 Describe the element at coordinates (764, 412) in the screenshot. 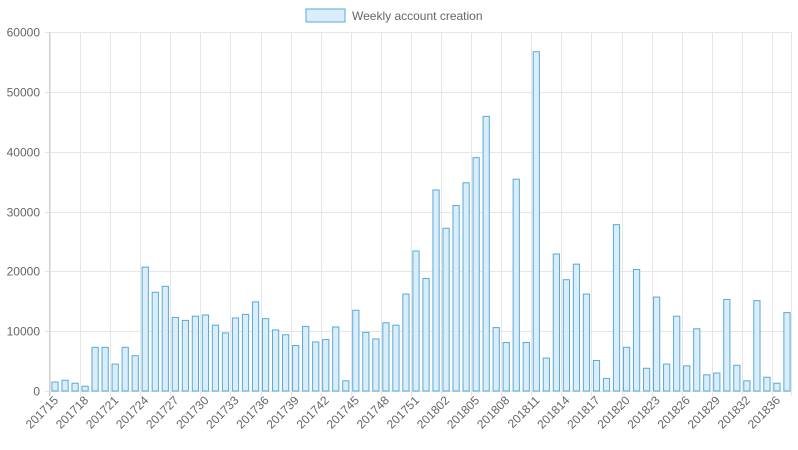

I see `x-tick-label: 201836` at that location.